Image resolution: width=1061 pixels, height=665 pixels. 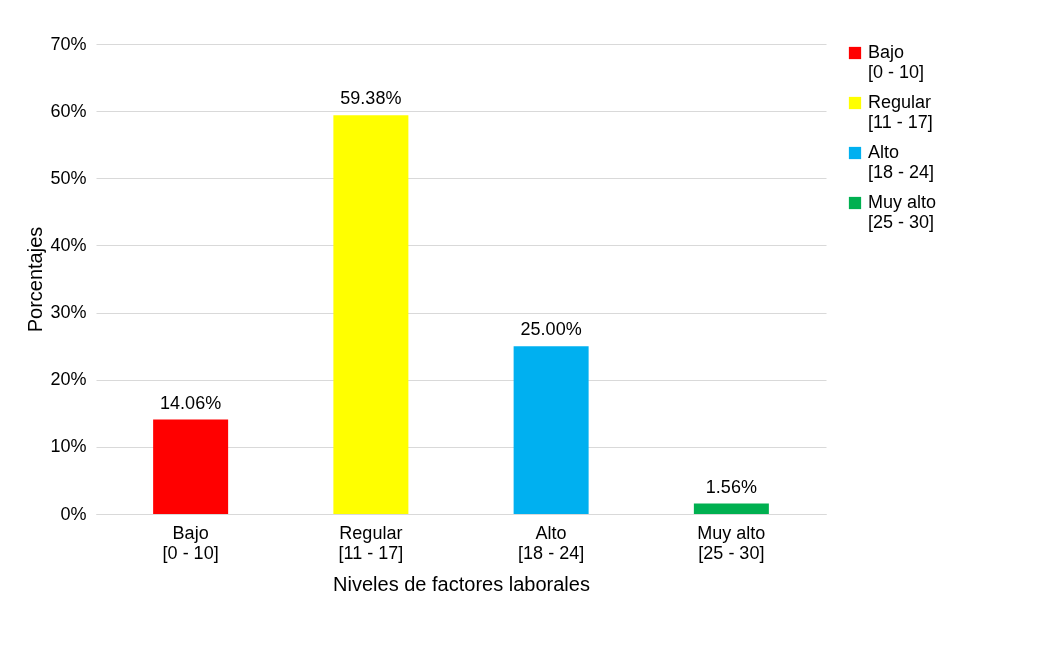 What do you see at coordinates (900, 112) in the screenshot?
I see `legend-label: Regular [11 - 17]` at bounding box center [900, 112].